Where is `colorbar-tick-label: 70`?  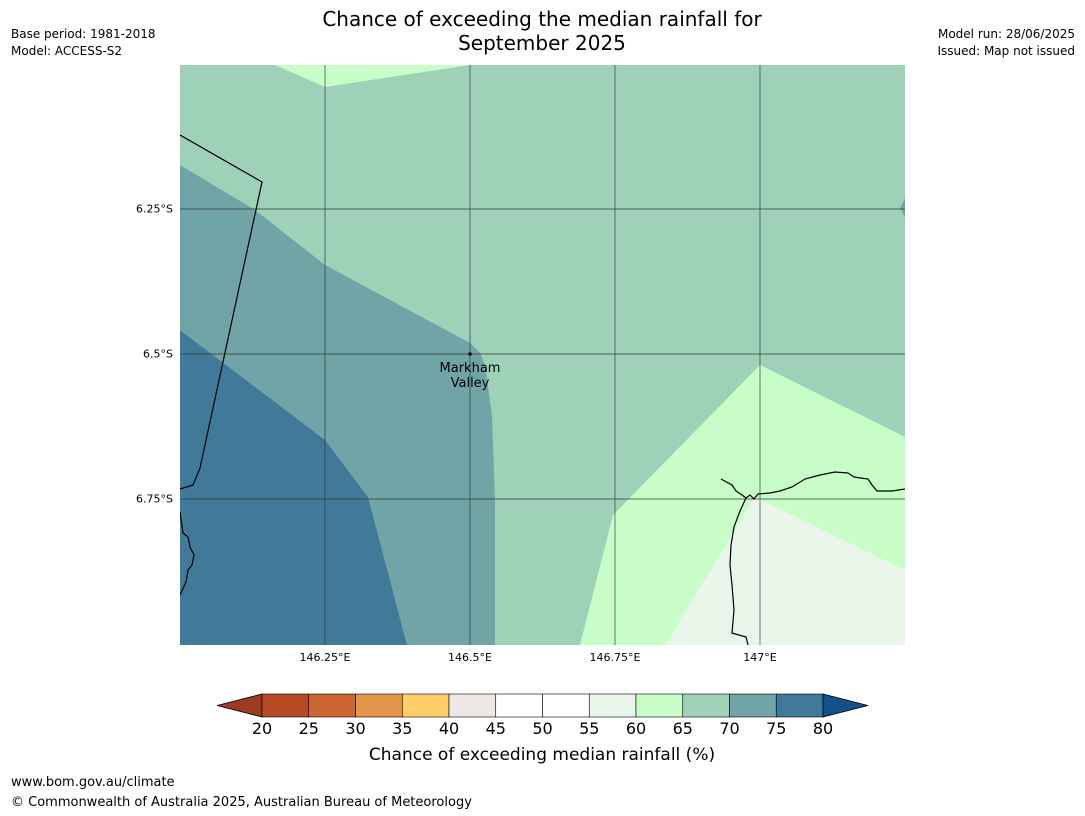 colorbar-tick-label: 70 is located at coordinates (729, 728).